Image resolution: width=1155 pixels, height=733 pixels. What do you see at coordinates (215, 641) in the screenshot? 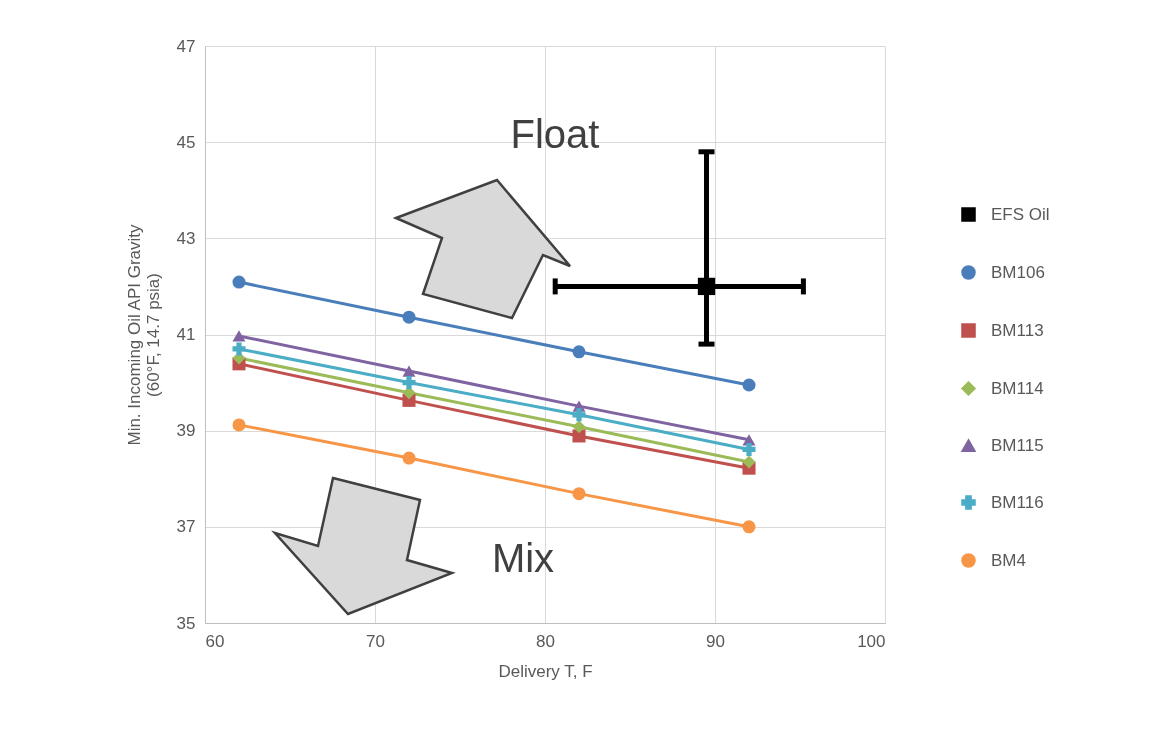
I see `x-tick-label: 60` at bounding box center [215, 641].